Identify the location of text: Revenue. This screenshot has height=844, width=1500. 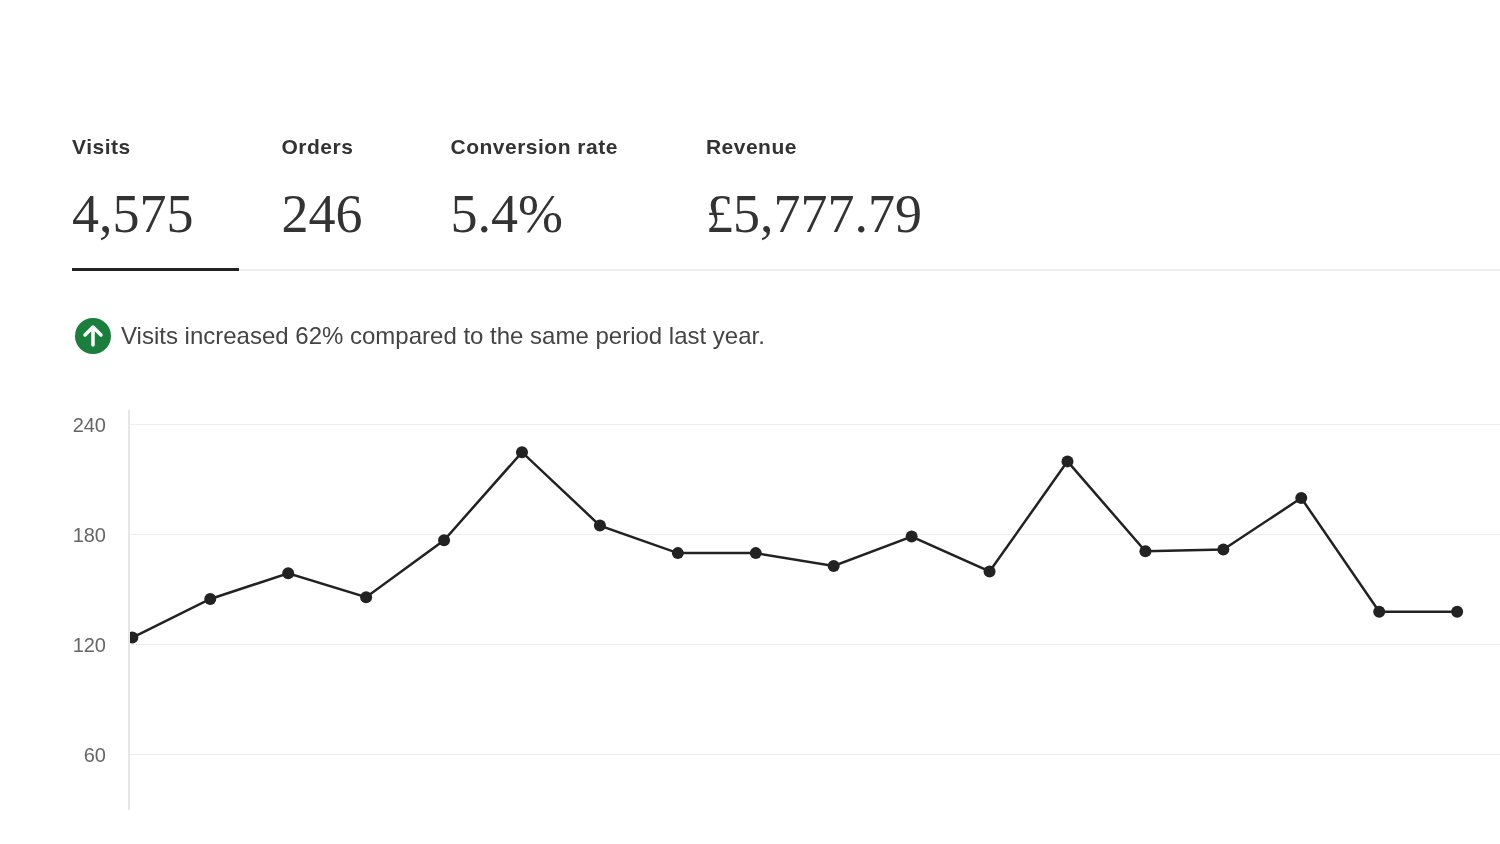
(751, 147).